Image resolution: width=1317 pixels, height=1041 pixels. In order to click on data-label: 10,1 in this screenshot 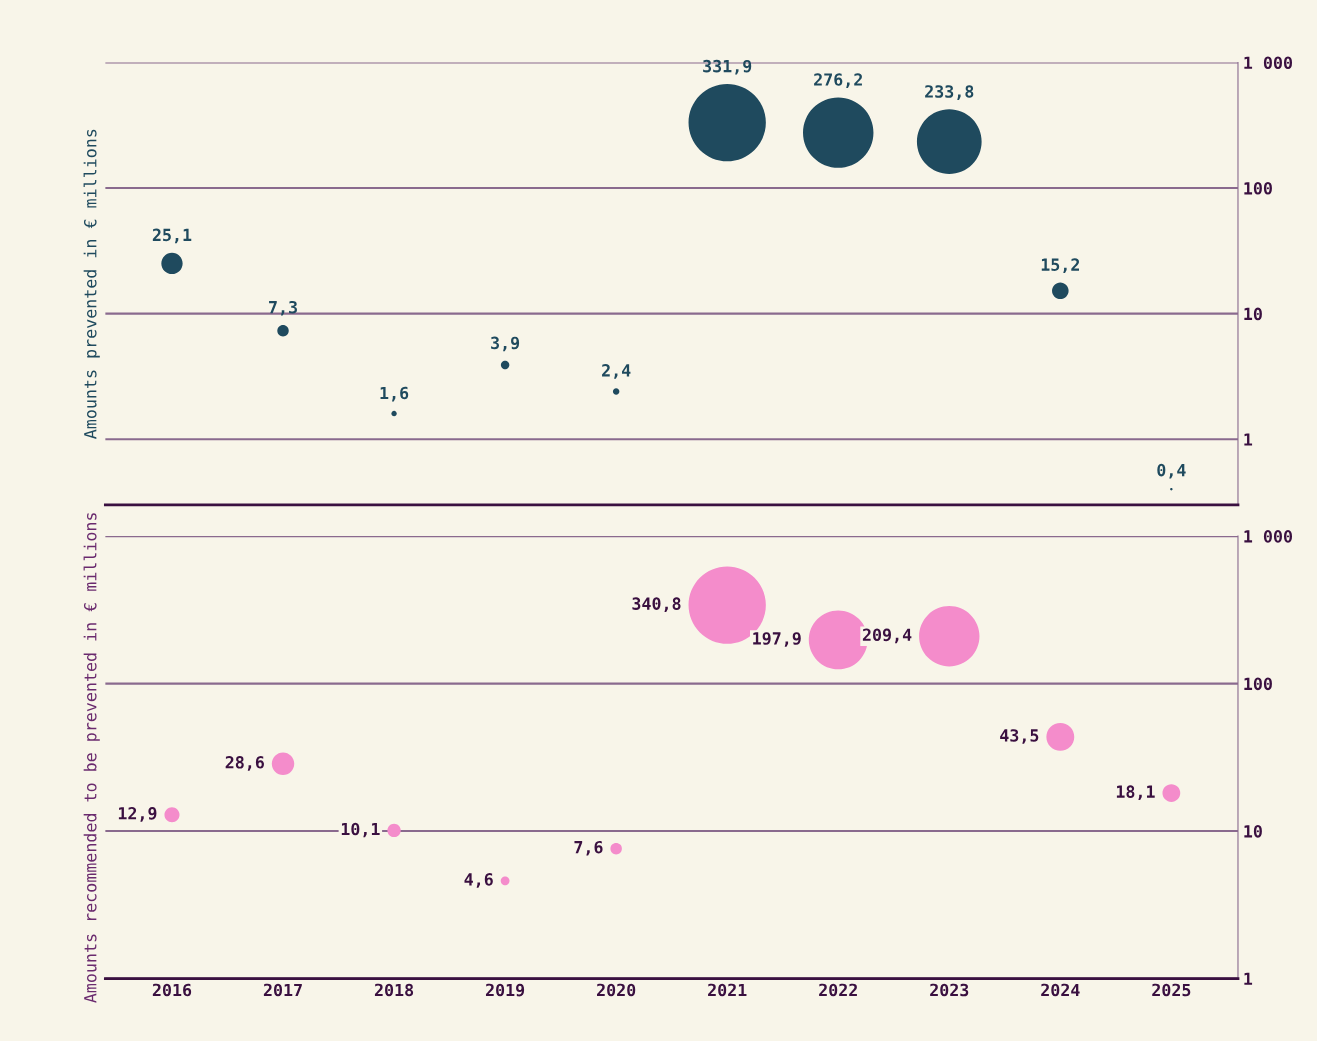, I will do `click(360, 830)`.